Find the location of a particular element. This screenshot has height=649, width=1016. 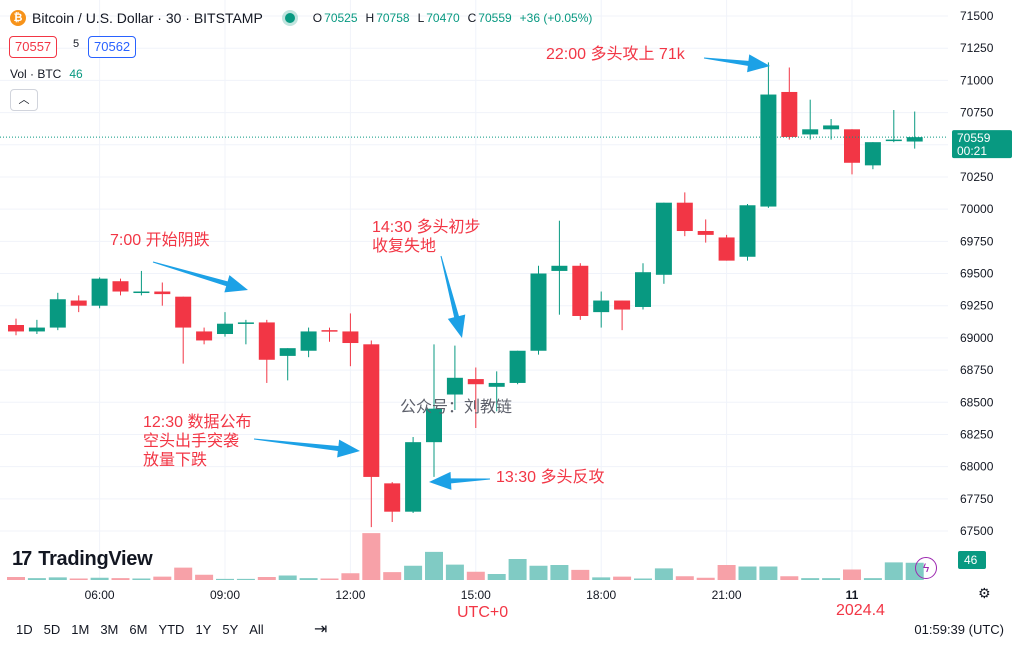

y-tick-label: 69500 is located at coordinates (977, 274).